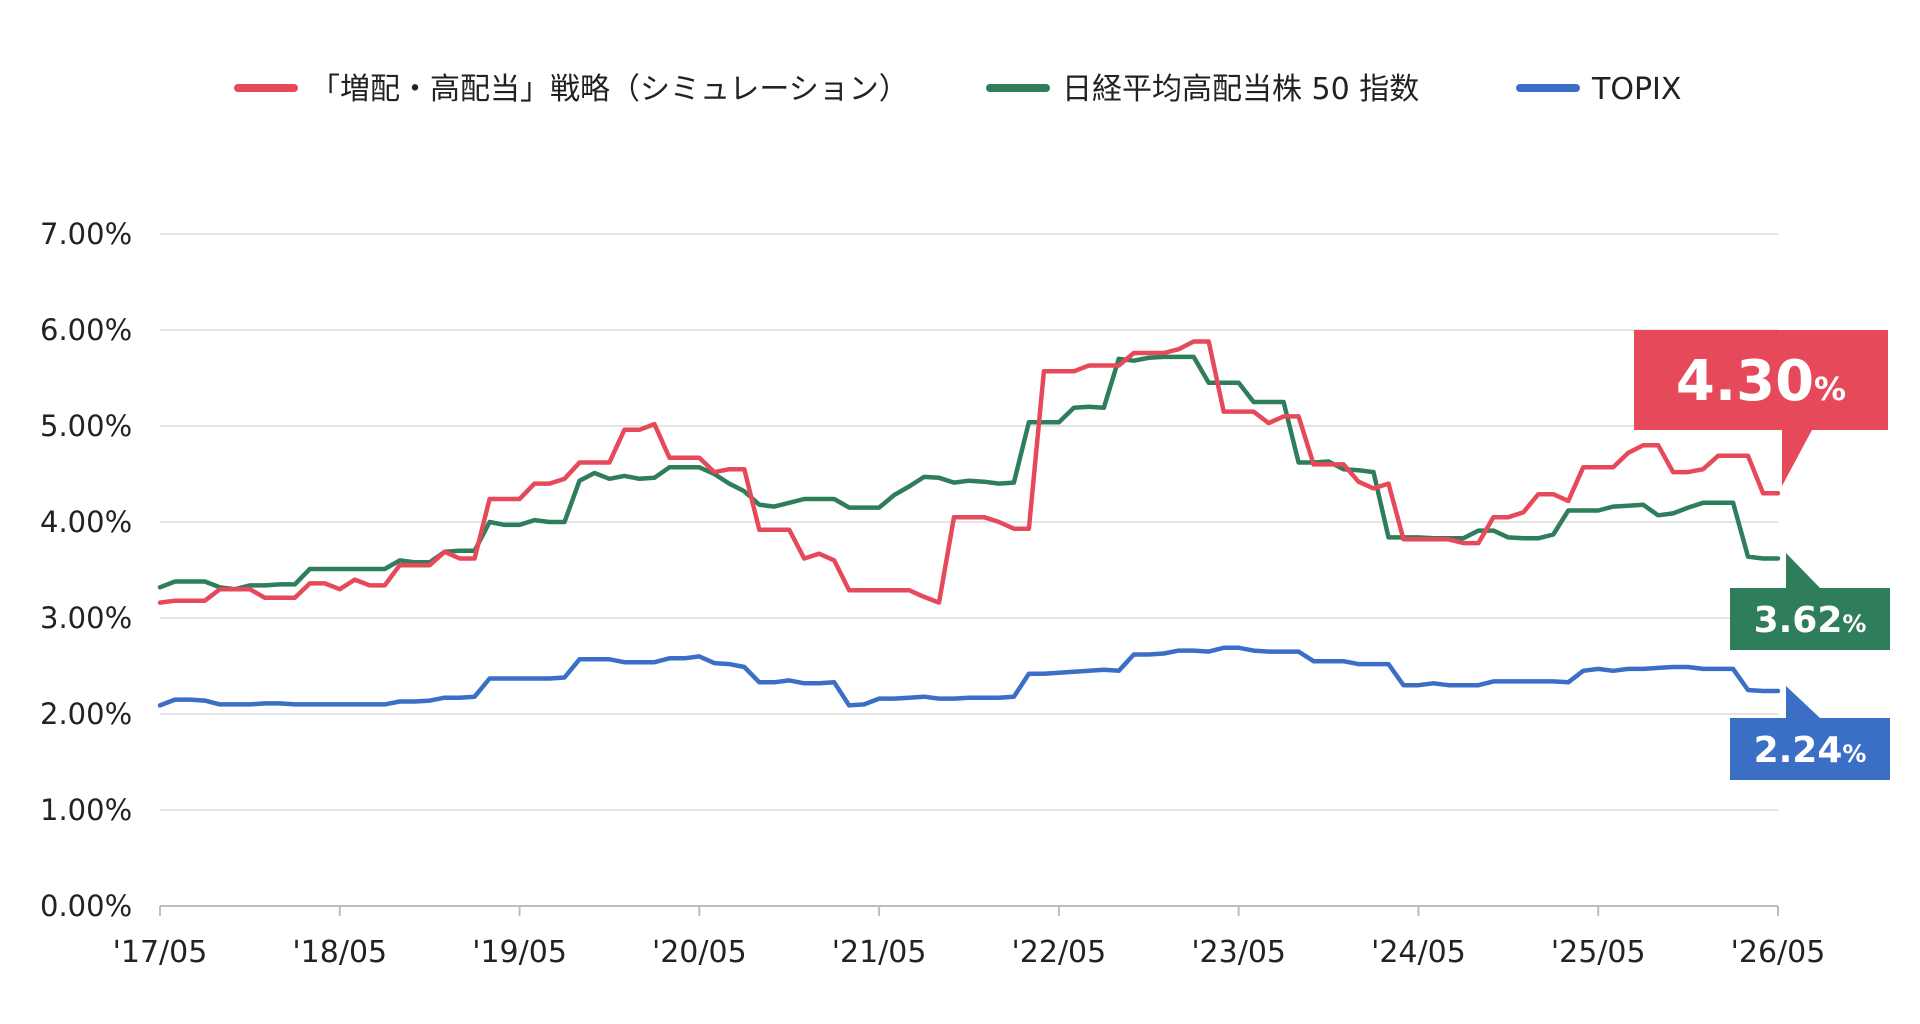 The image size is (1920, 1024). What do you see at coordinates (86, 618) in the screenshot?
I see `y-tick-label: 3.00%` at bounding box center [86, 618].